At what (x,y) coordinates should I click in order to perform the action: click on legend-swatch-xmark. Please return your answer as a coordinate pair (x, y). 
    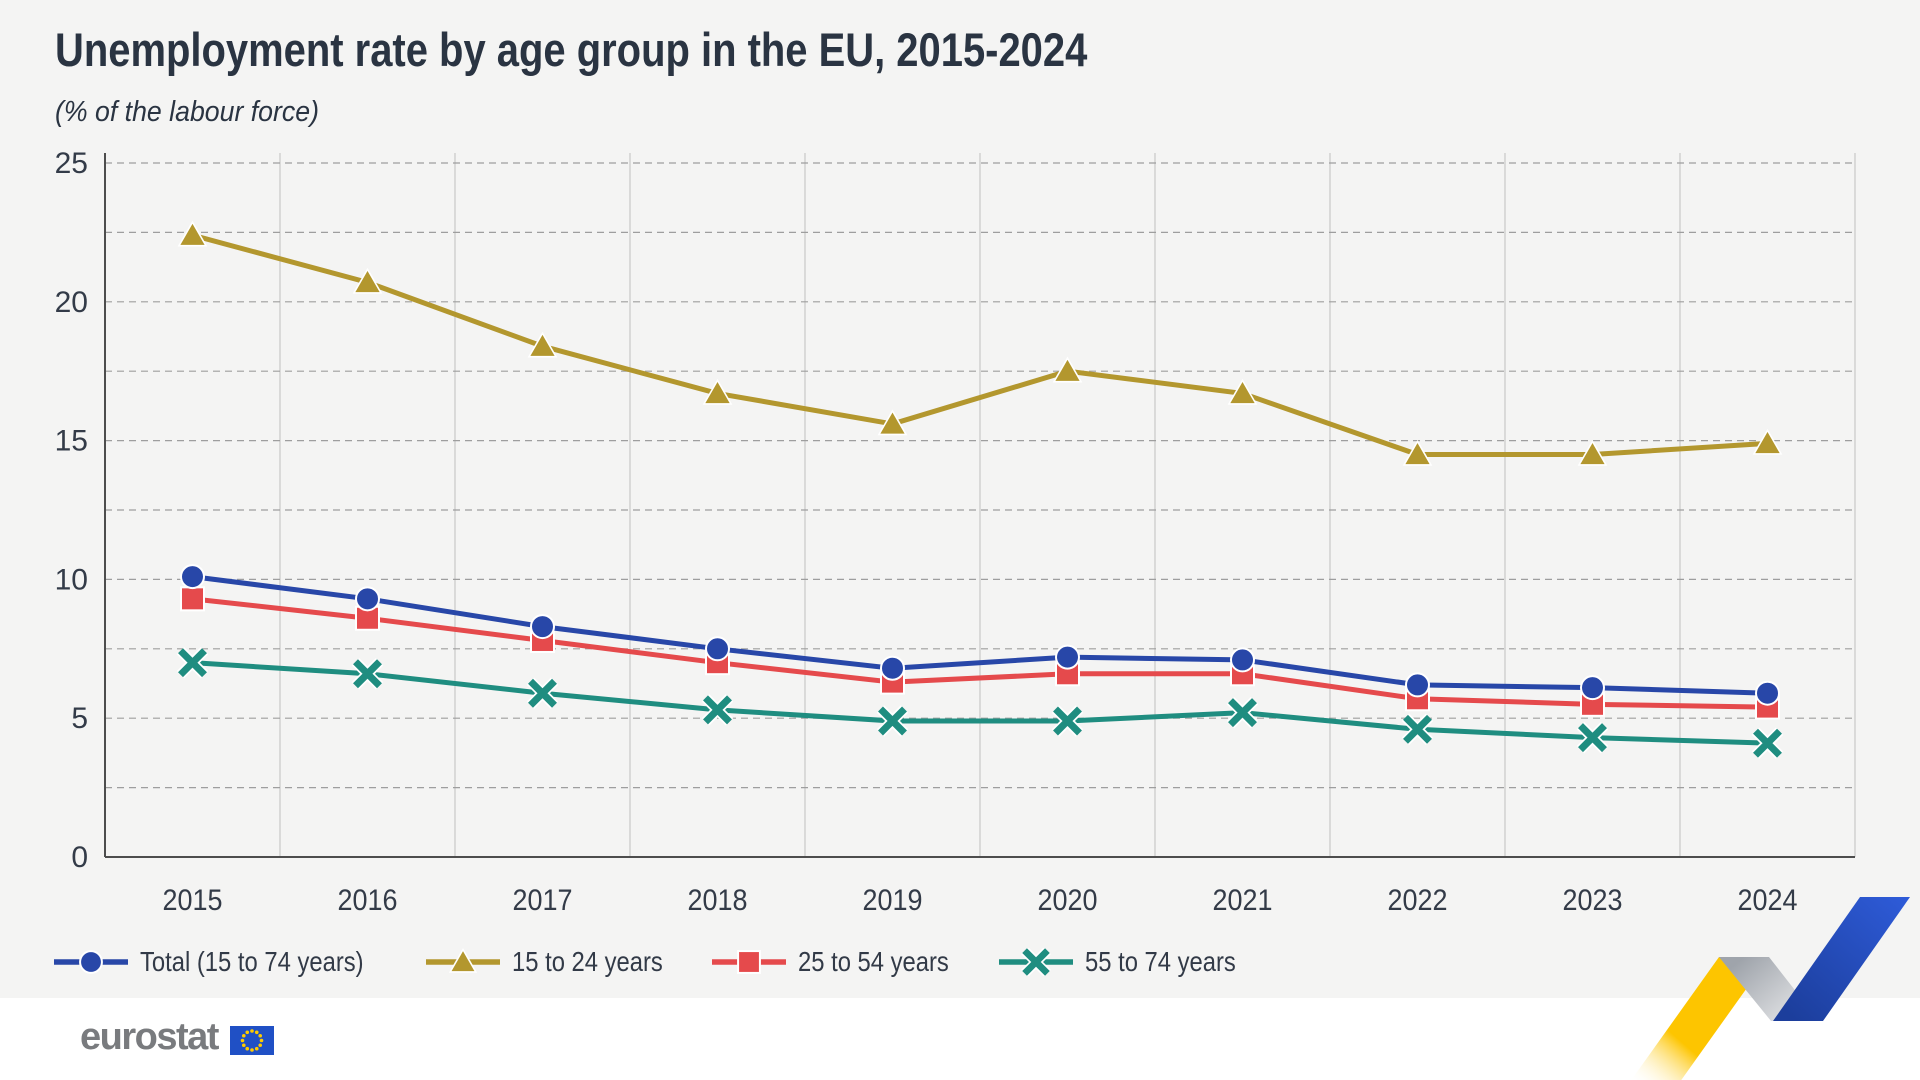
    Looking at the image, I should click on (1035, 962).